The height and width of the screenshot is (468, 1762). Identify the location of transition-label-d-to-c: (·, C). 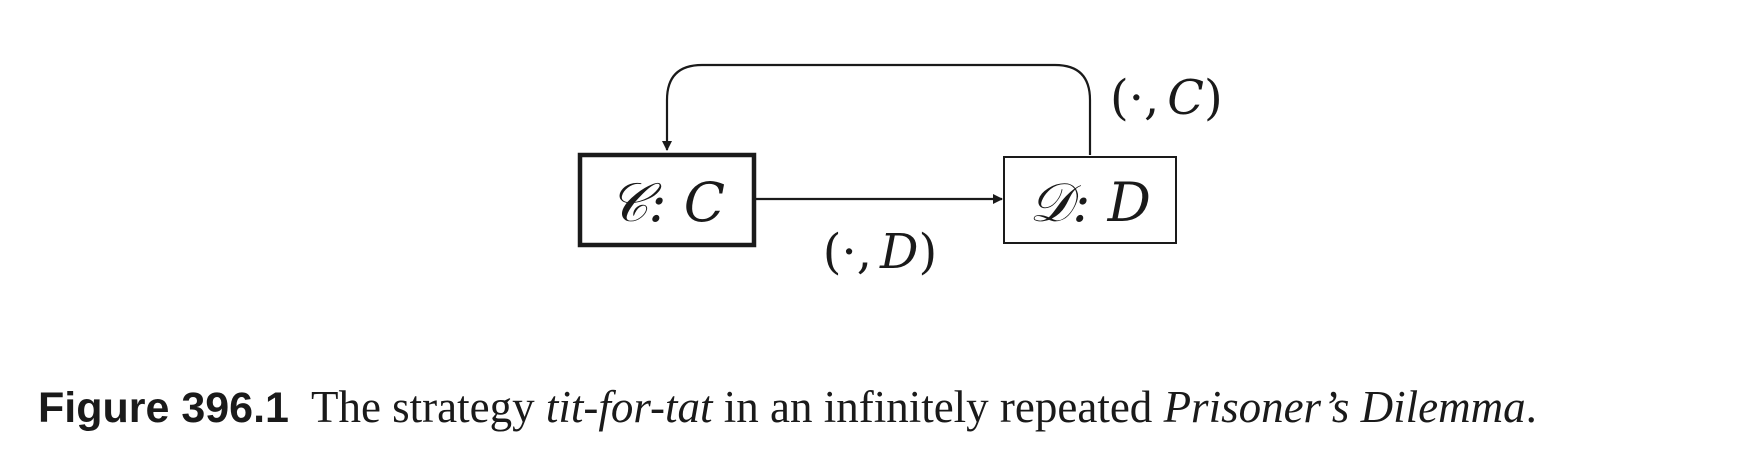
(1166, 98).